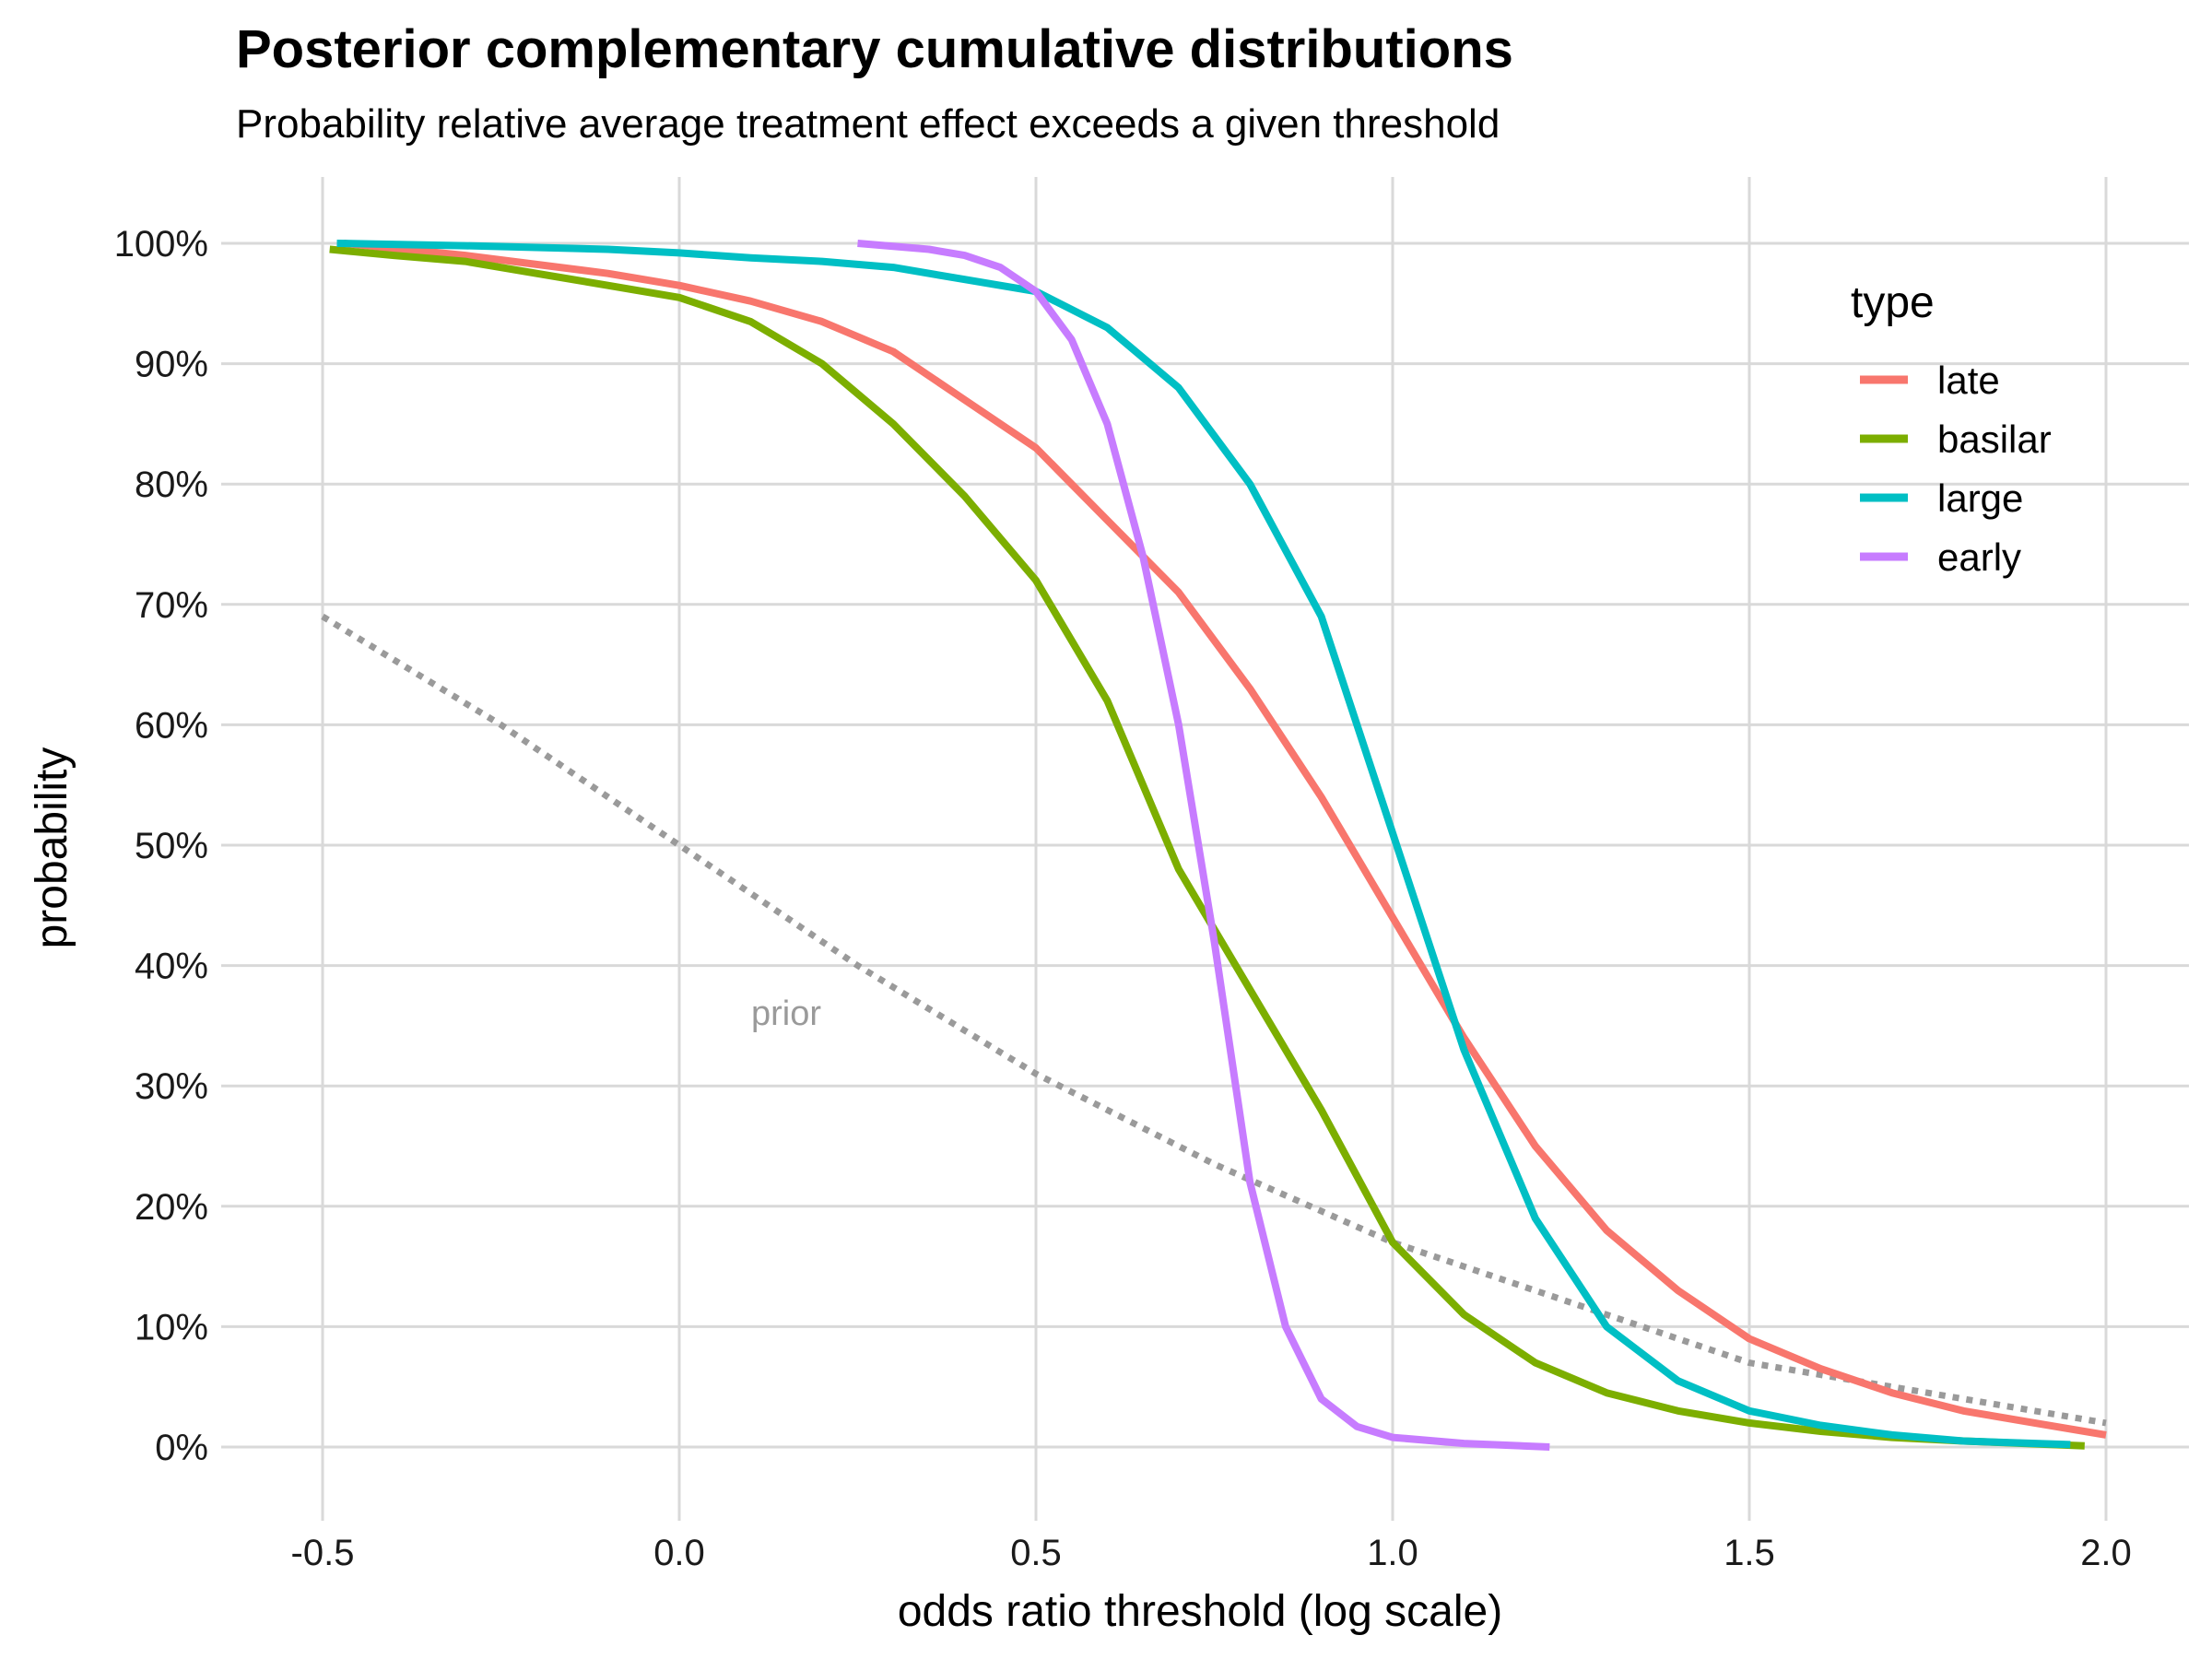  What do you see at coordinates (1980, 498) in the screenshot?
I see `legend-label-large: large` at bounding box center [1980, 498].